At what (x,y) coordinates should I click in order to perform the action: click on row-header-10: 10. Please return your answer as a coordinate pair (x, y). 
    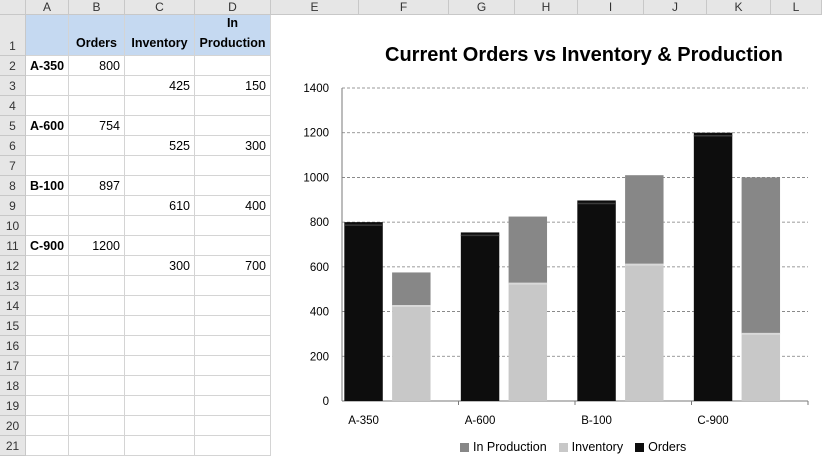
    Looking at the image, I should click on (13, 226).